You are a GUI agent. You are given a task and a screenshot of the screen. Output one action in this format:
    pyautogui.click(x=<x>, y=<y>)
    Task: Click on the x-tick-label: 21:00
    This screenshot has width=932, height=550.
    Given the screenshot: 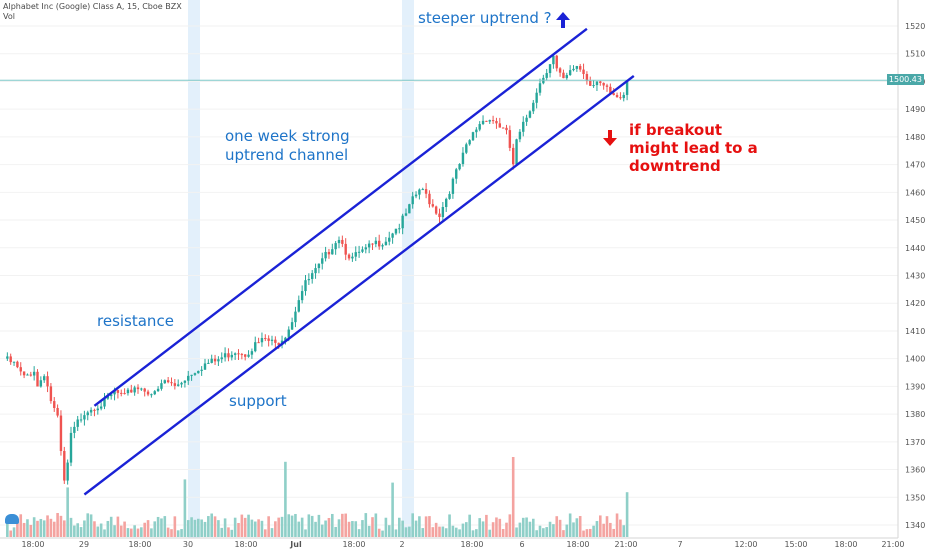 What is the action you would take?
    pyautogui.click(x=625, y=544)
    